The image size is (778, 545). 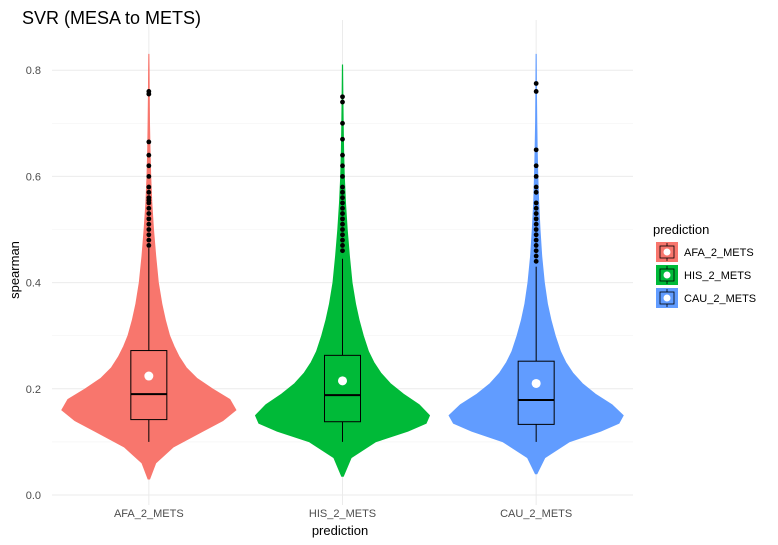 What do you see at coordinates (33, 390) in the screenshot?
I see `y-tick-label: 0.2` at bounding box center [33, 390].